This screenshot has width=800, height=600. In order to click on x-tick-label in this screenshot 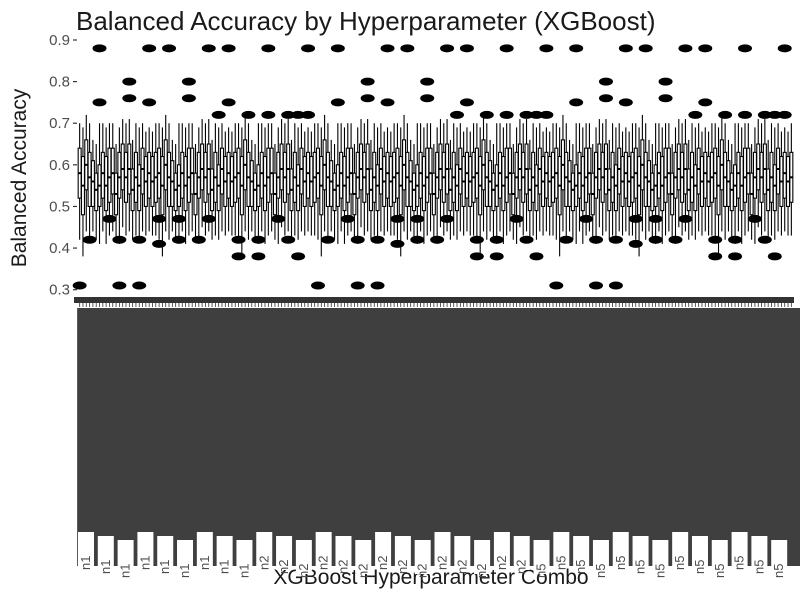, I will do `click(794, 437)`.